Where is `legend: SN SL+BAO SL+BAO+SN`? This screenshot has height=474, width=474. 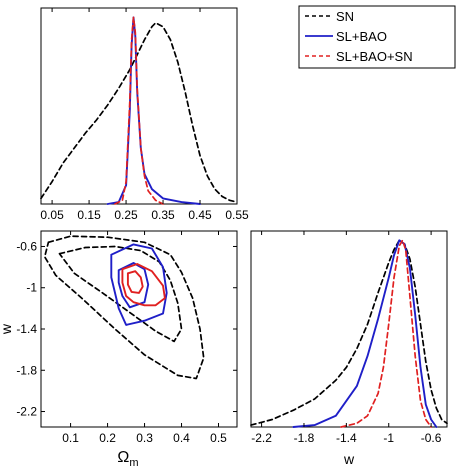
legend: SN SL+BAO SL+BAO+SN is located at coordinates (377, 37).